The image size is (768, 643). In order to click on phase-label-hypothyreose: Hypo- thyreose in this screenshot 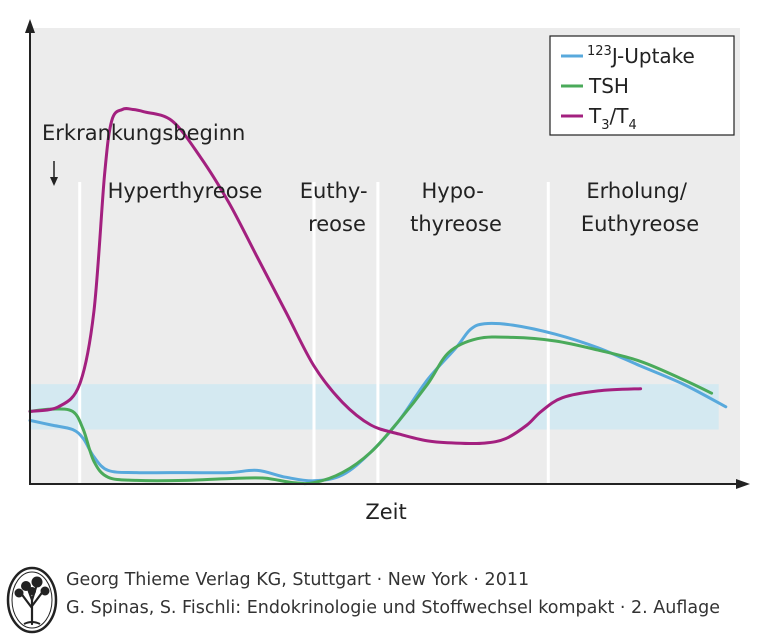, I will do `click(456, 207)`.